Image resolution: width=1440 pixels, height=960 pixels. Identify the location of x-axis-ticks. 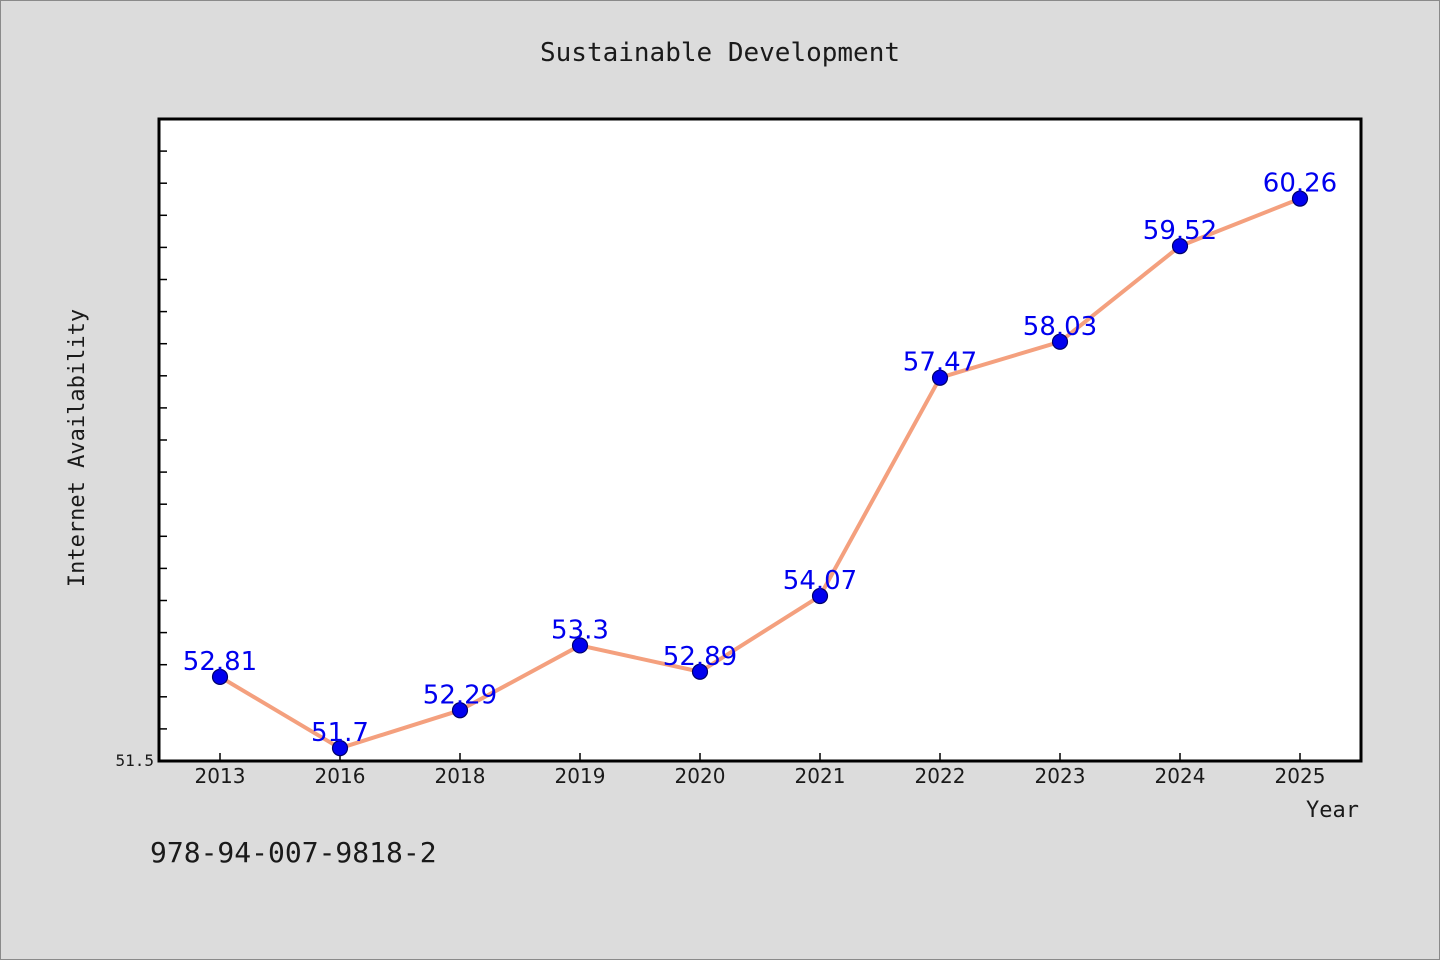
(760, 757).